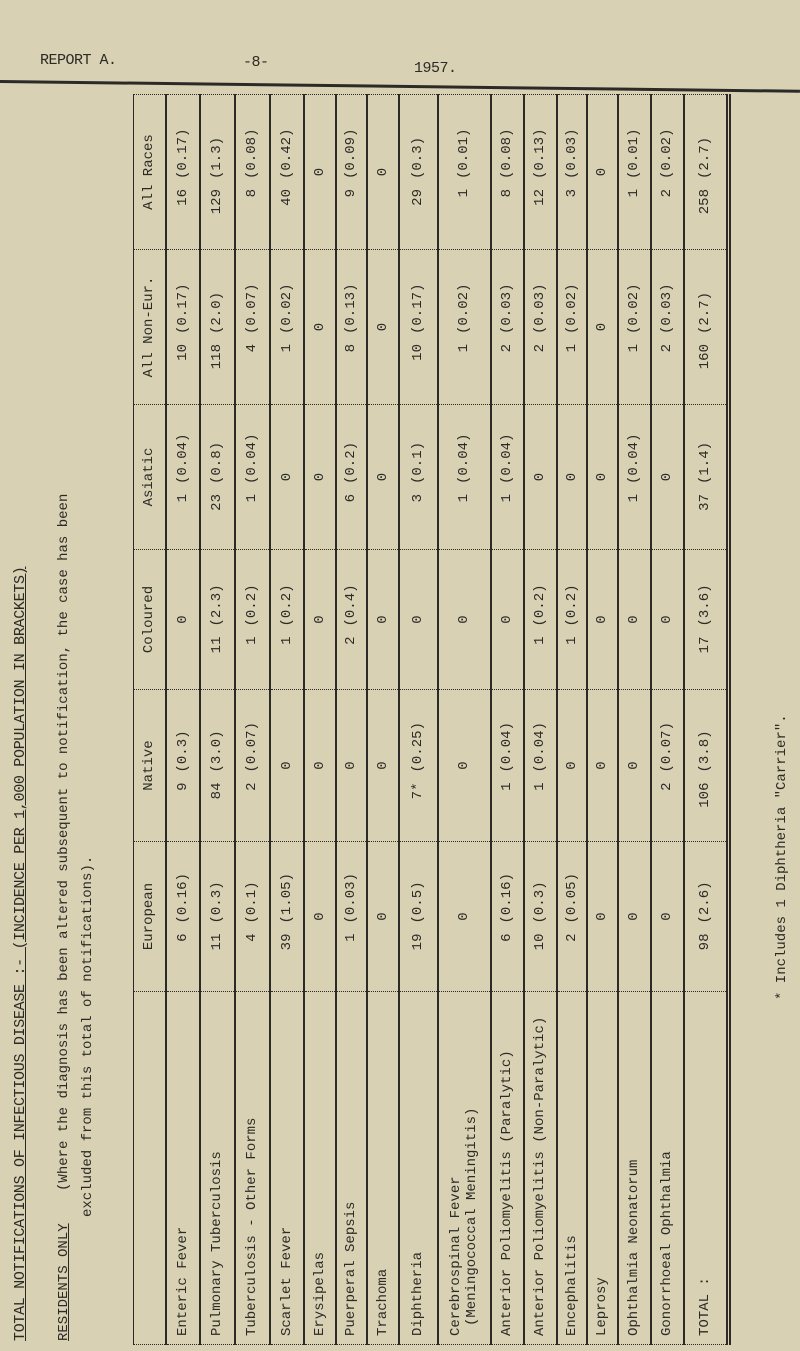 This screenshot has height=1351, width=800. I want to click on incidence-rate: (0.16), so click(182, 898).